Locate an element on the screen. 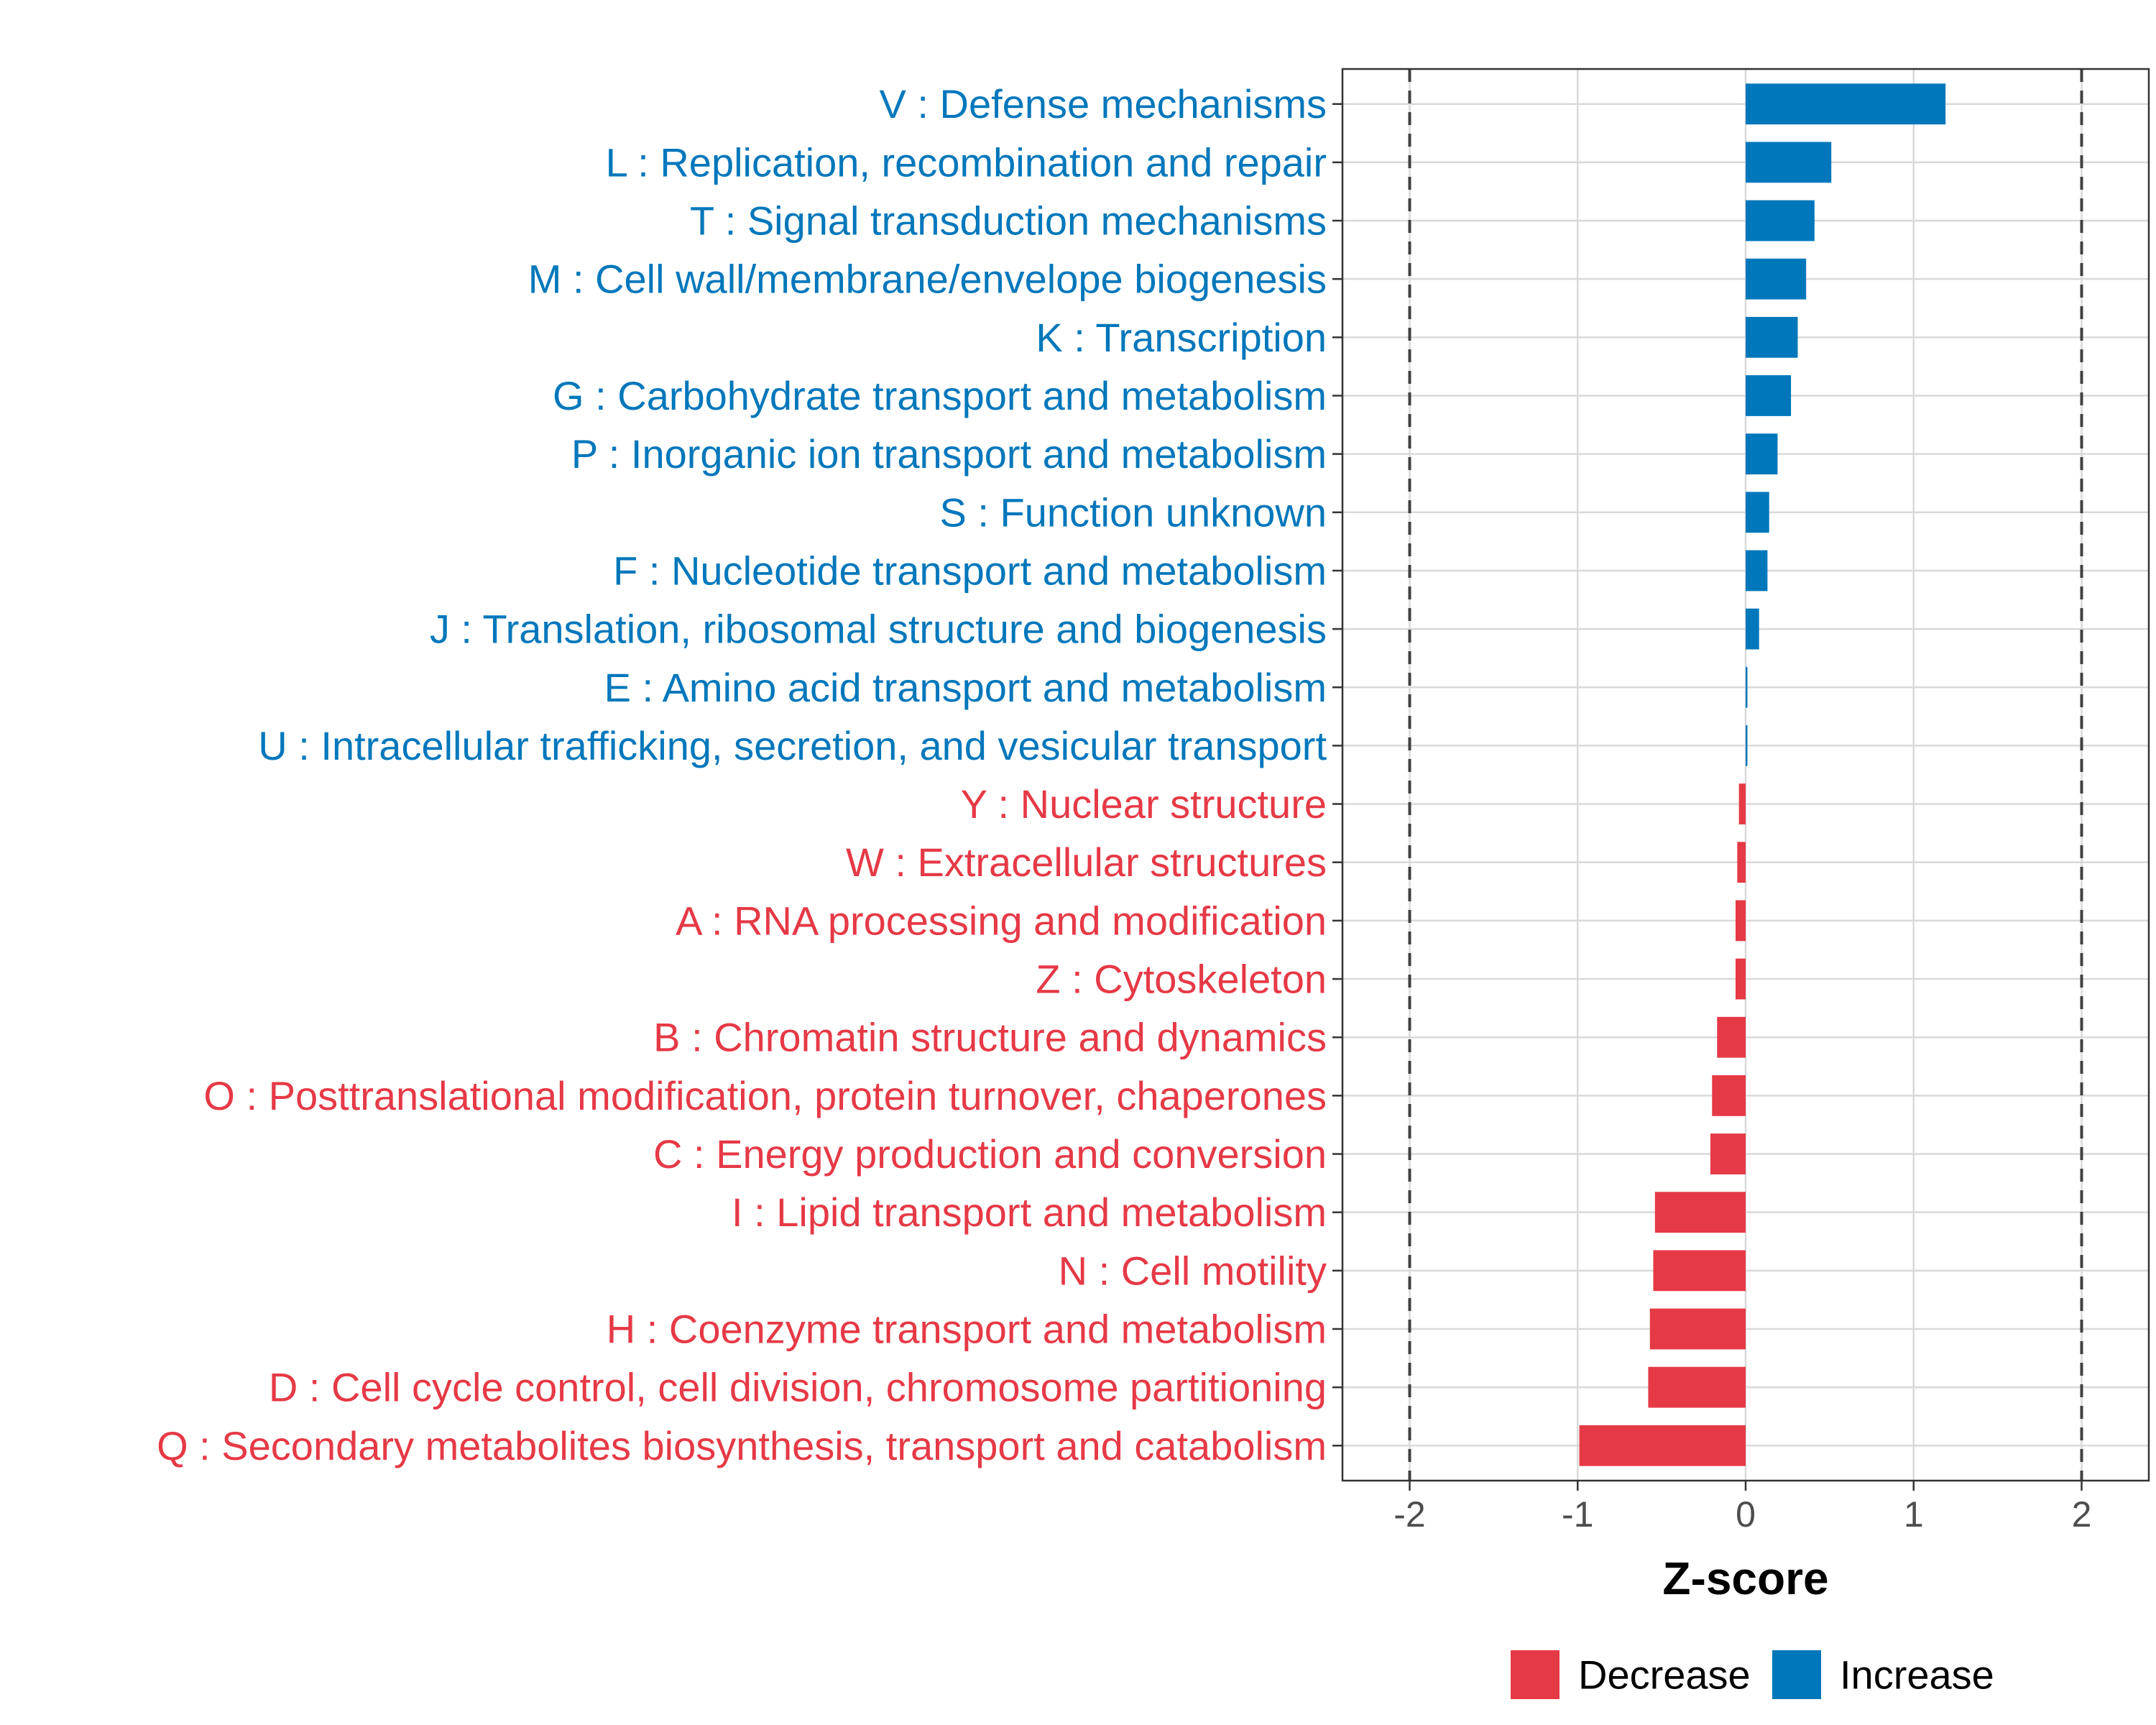 This screenshot has height=1725, width=2156. bar-n is located at coordinates (1699, 1271).